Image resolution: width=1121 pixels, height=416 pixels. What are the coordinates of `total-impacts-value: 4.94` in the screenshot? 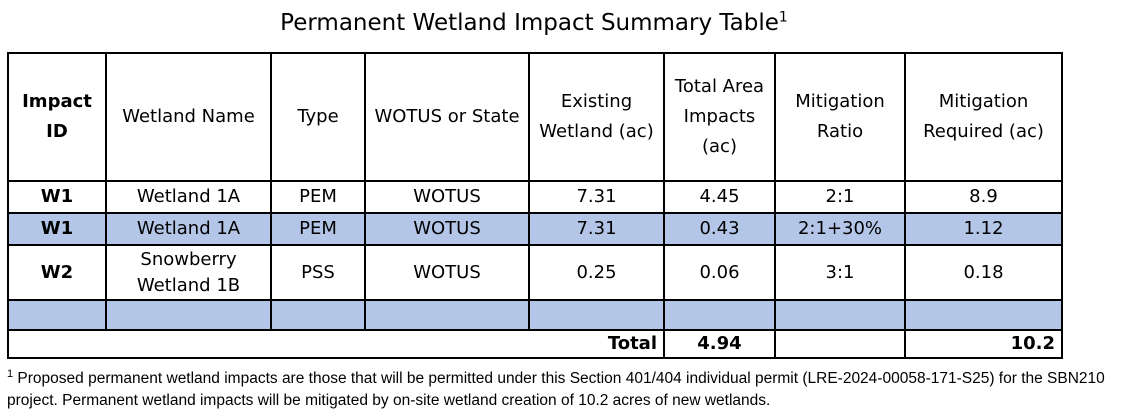 It's located at (719, 344).